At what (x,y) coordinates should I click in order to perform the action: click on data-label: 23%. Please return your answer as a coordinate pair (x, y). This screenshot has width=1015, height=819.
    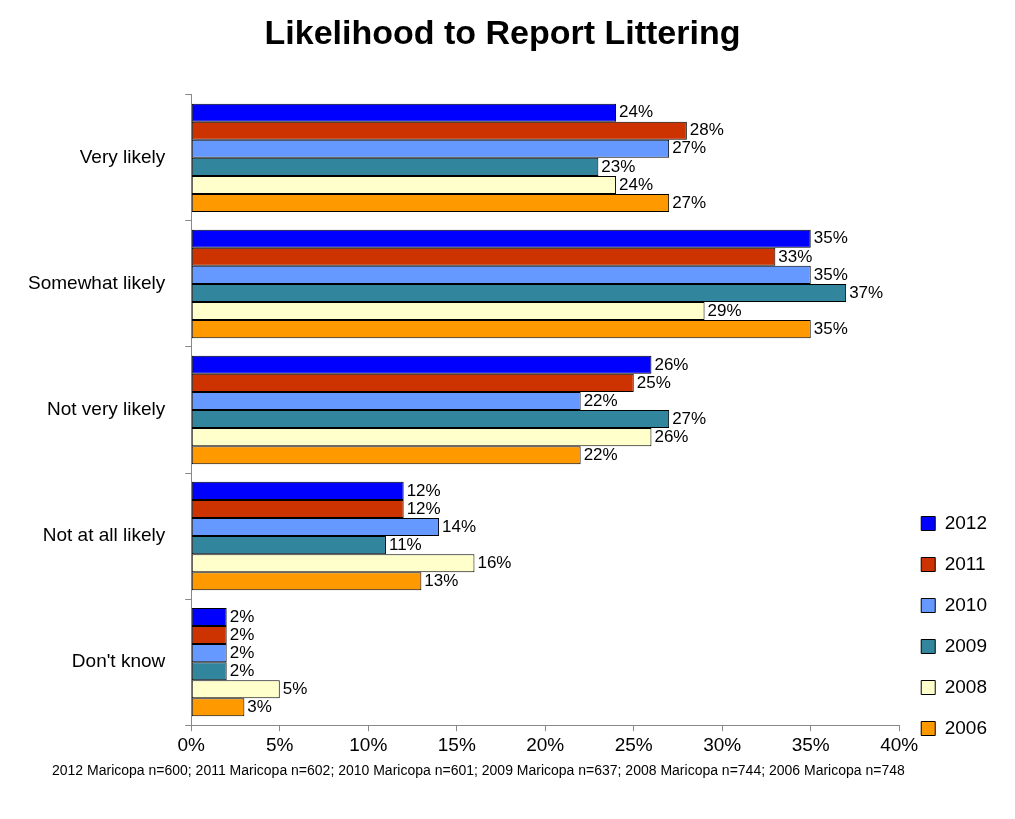
    Looking at the image, I should click on (618, 166).